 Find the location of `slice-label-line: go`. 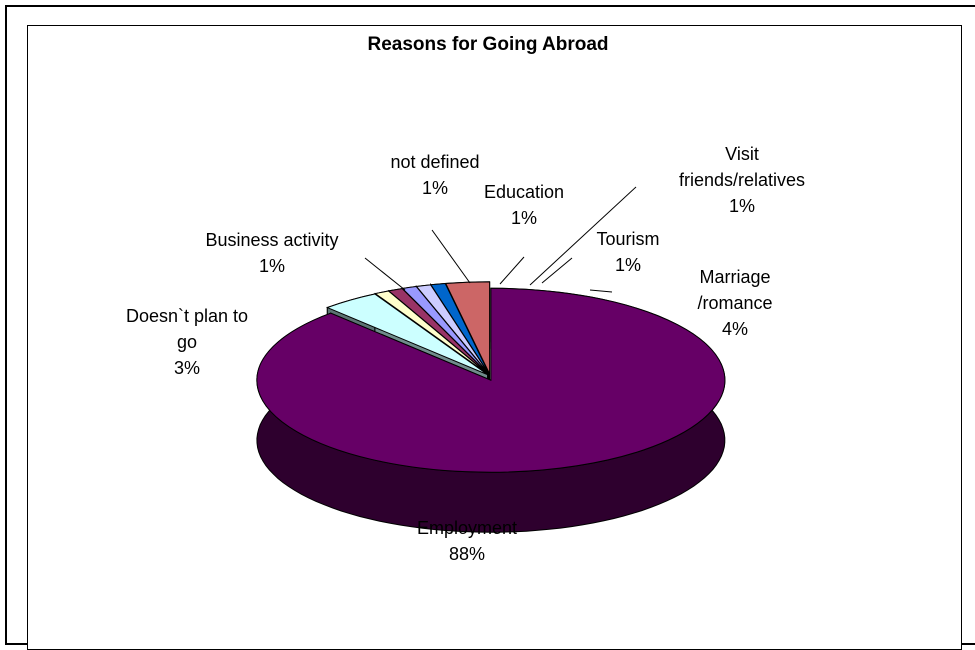

slice-label-line: go is located at coordinates (187, 342).